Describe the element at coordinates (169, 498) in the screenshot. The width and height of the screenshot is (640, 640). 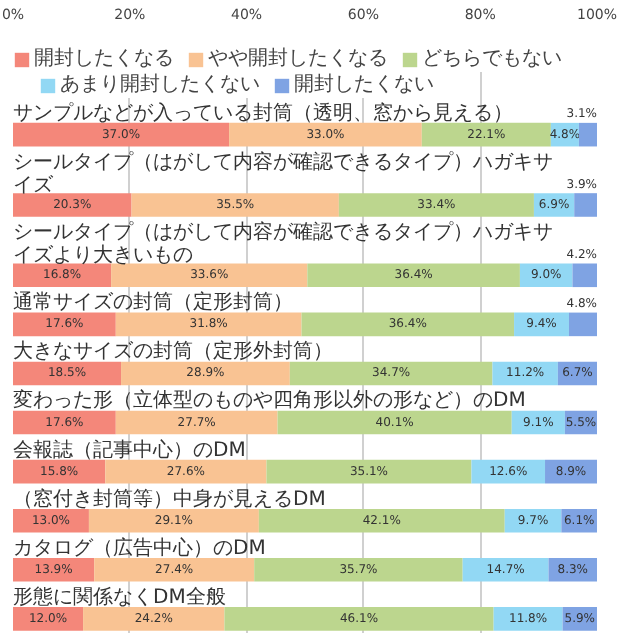
I see `y-tick-label: （窓付き封筒等）中身が見えるDM` at that location.